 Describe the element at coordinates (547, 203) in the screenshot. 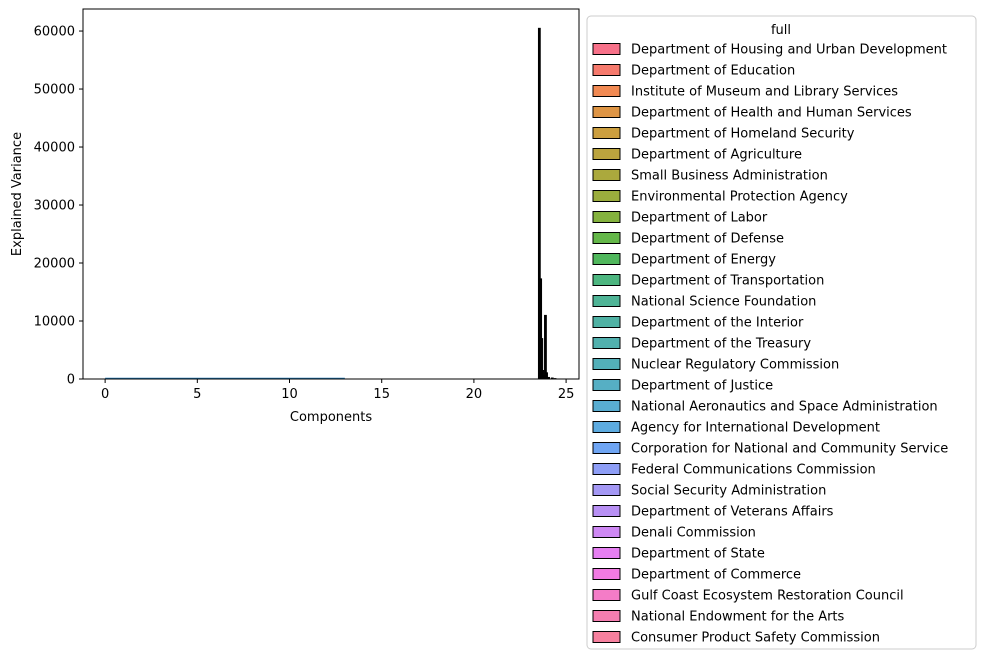

I see `histogram-bars` at that location.